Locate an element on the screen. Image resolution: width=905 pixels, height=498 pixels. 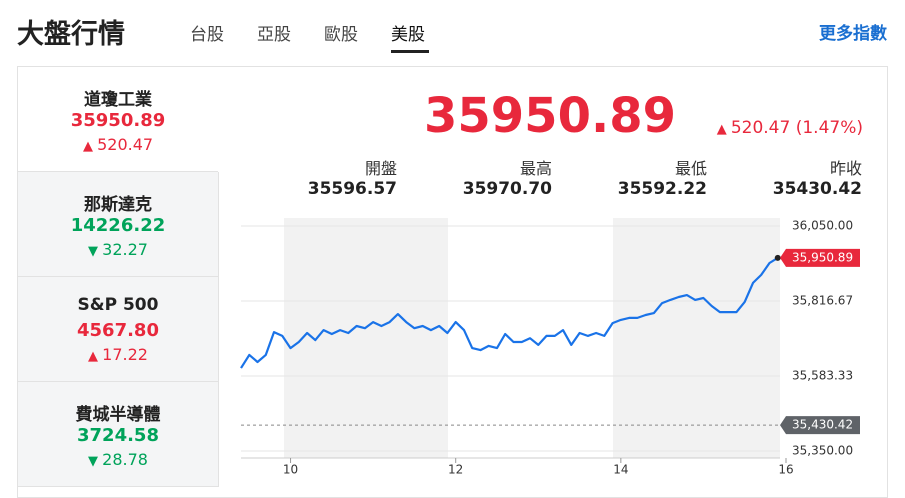
tab: 歐股 is located at coordinates (341, 35).